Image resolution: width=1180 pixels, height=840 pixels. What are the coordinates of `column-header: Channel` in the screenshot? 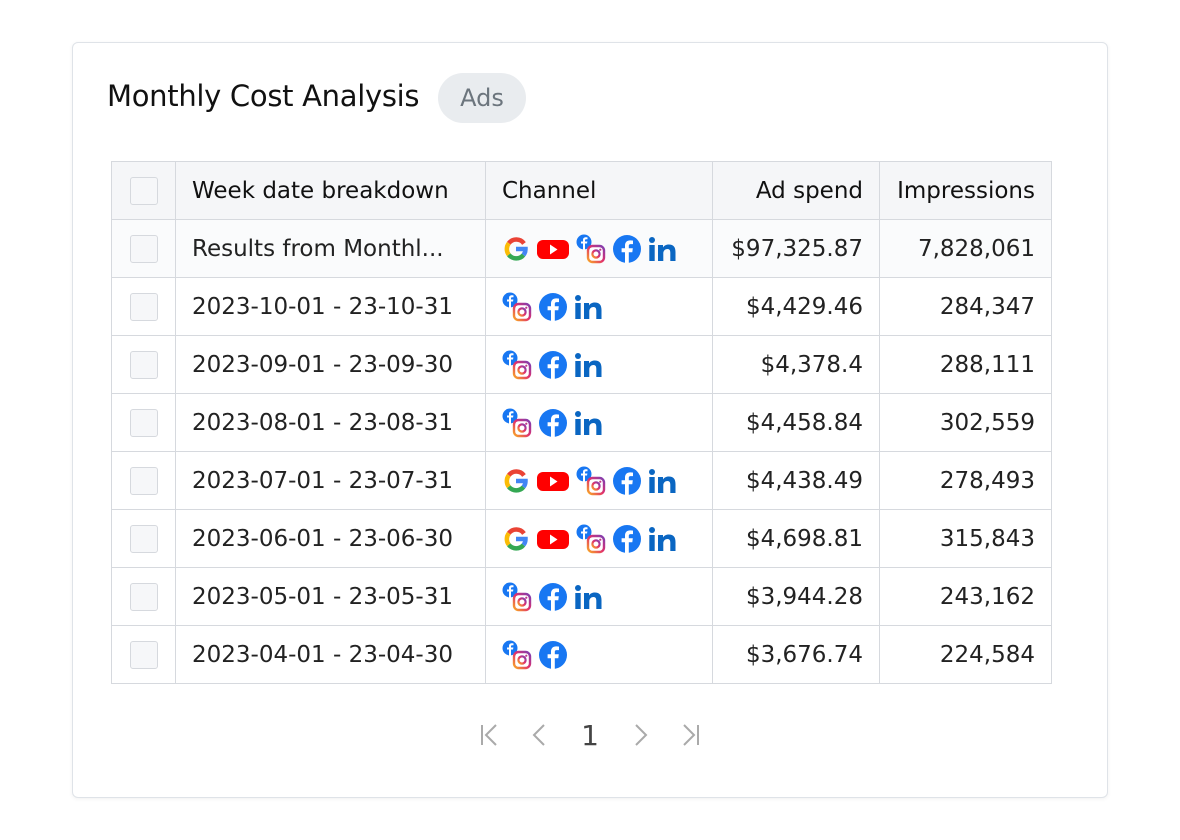 It's located at (599, 190).